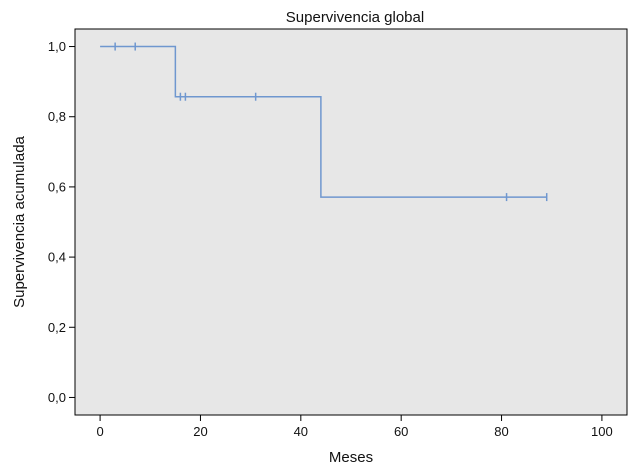  What do you see at coordinates (401, 431) in the screenshot?
I see `x-tick-label: 60` at bounding box center [401, 431].